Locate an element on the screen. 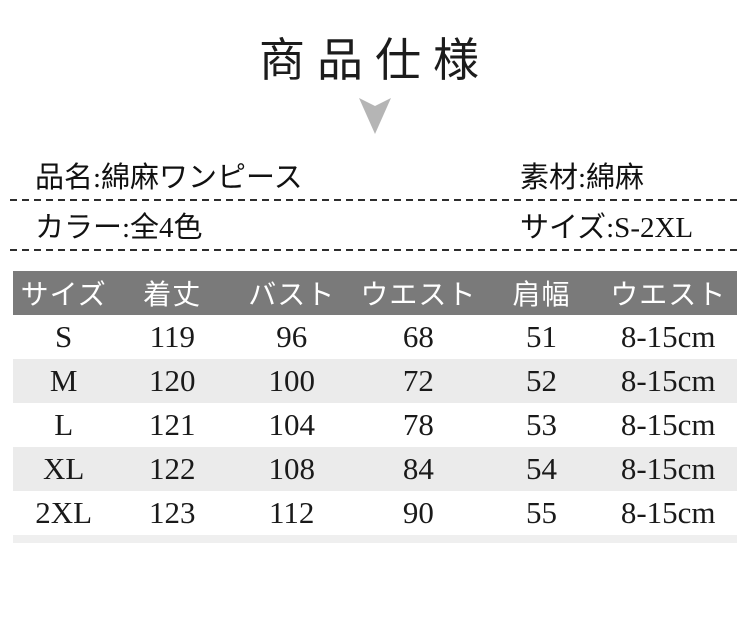  table-cell: 104 is located at coordinates (291, 425).